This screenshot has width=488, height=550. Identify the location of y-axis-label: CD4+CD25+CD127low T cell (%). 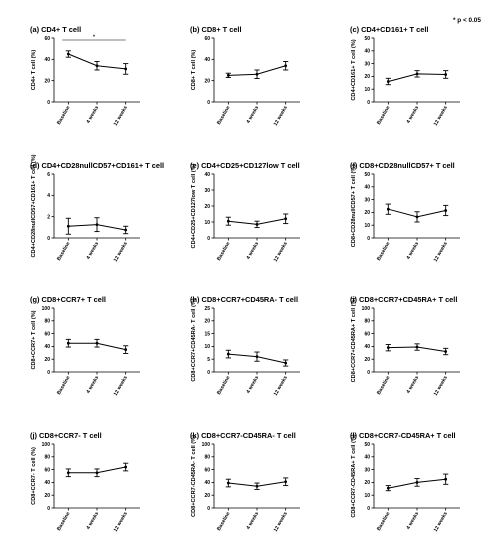
(194, 205).